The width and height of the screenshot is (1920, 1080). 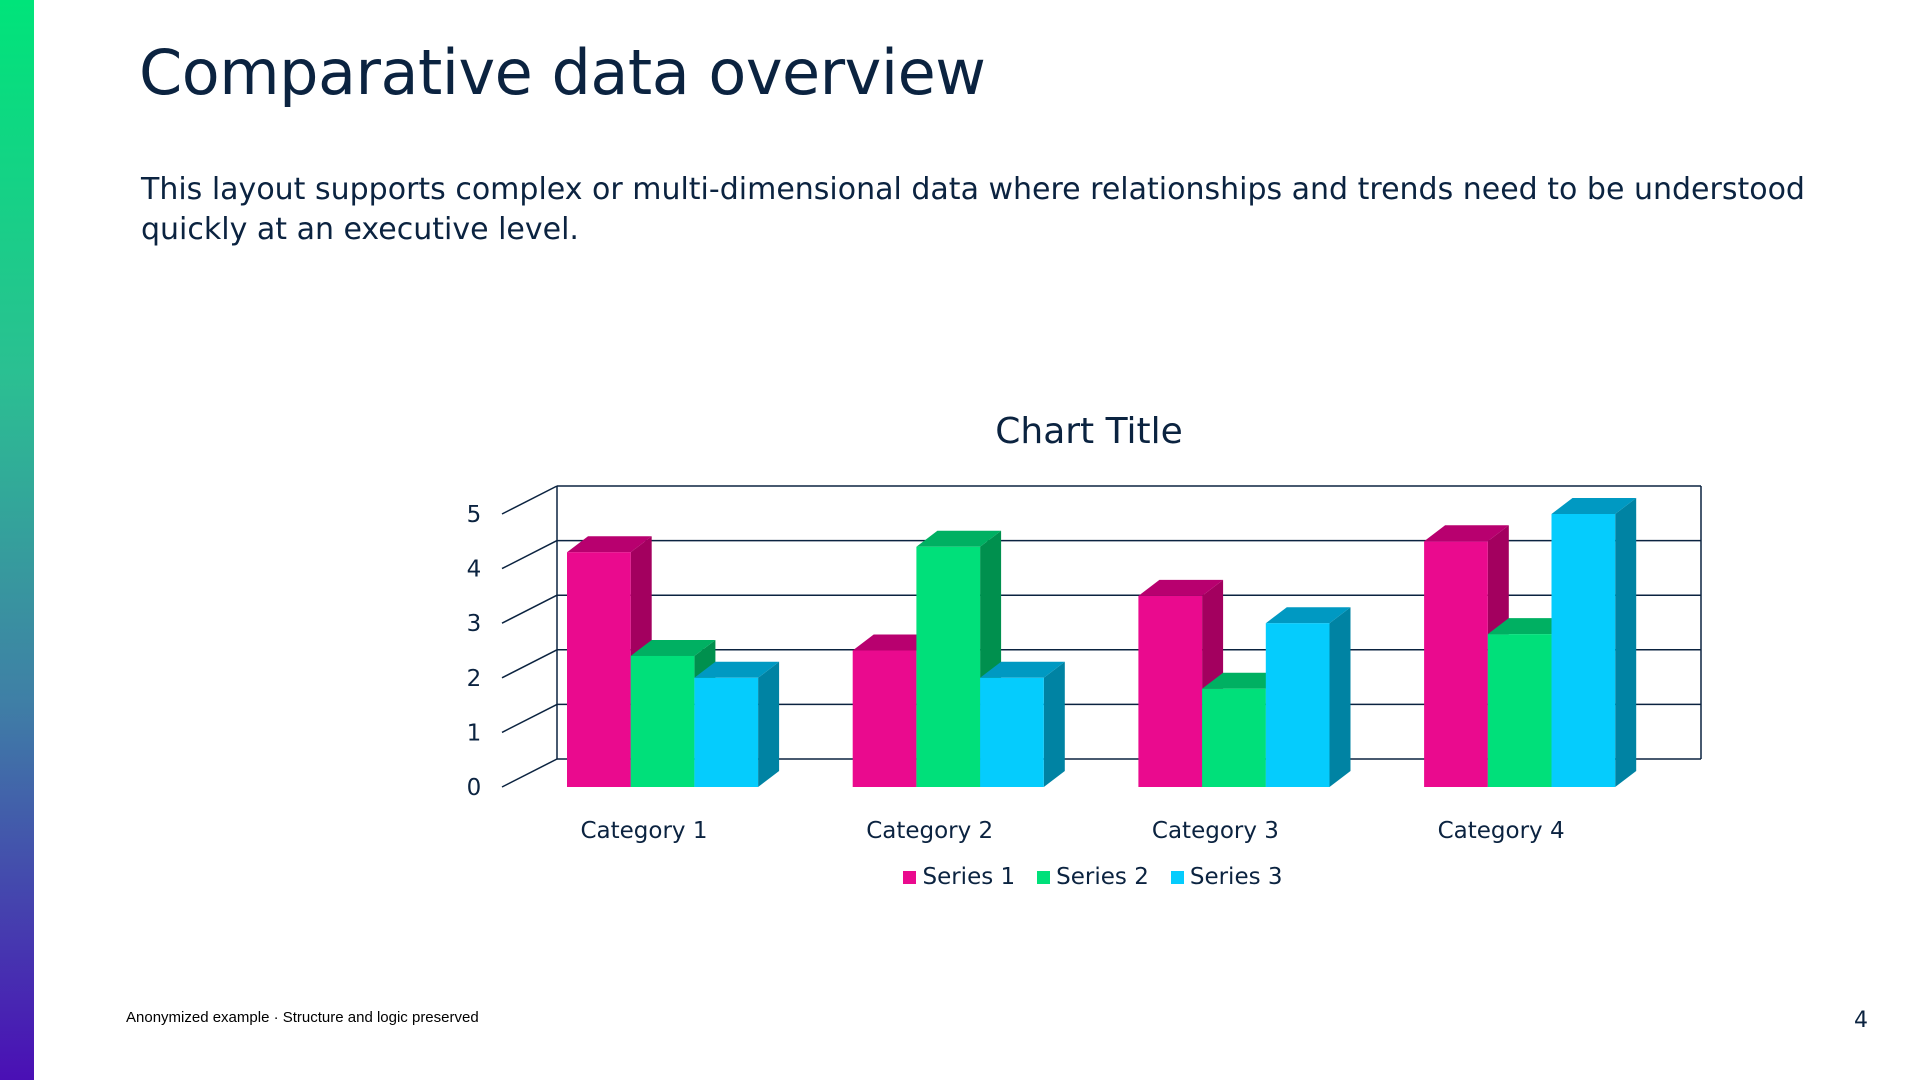 What do you see at coordinates (1089, 431) in the screenshot?
I see `chart-title: Chart Title` at bounding box center [1089, 431].